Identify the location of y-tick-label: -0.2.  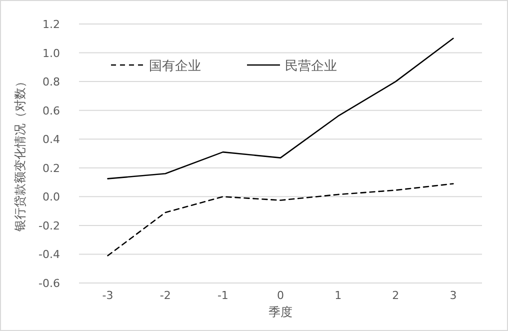
(49, 225).